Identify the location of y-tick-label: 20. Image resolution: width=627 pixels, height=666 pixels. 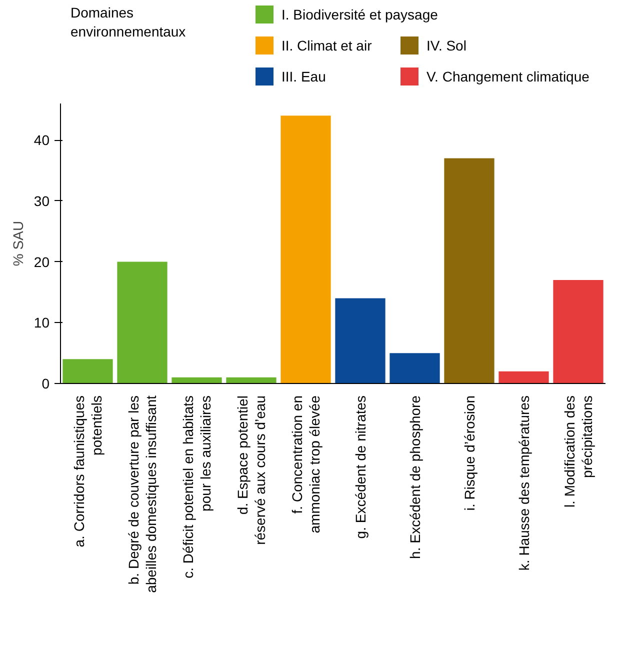
(42, 262).